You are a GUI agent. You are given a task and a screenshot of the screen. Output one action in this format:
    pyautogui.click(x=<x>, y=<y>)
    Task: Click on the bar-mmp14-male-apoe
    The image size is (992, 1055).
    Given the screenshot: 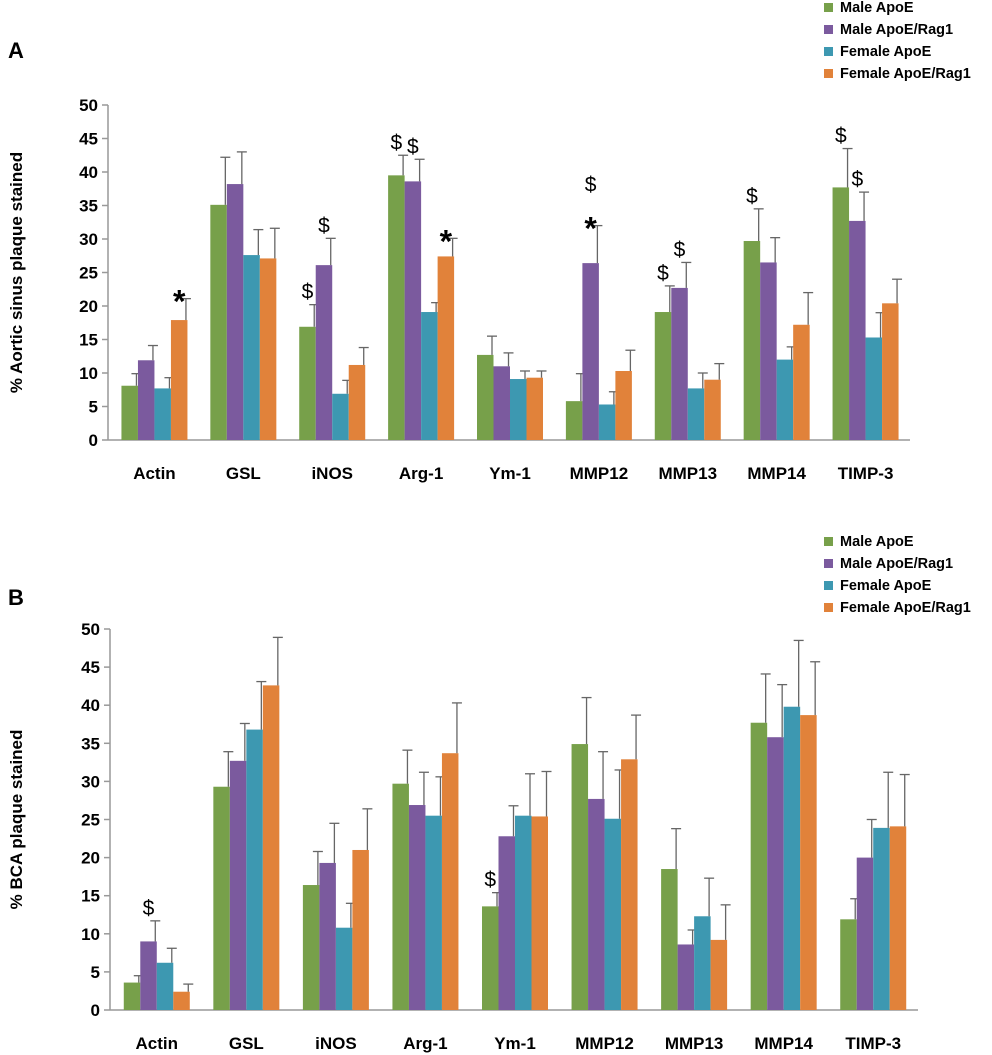 What is the action you would take?
    pyautogui.click(x=759, y=866)
    